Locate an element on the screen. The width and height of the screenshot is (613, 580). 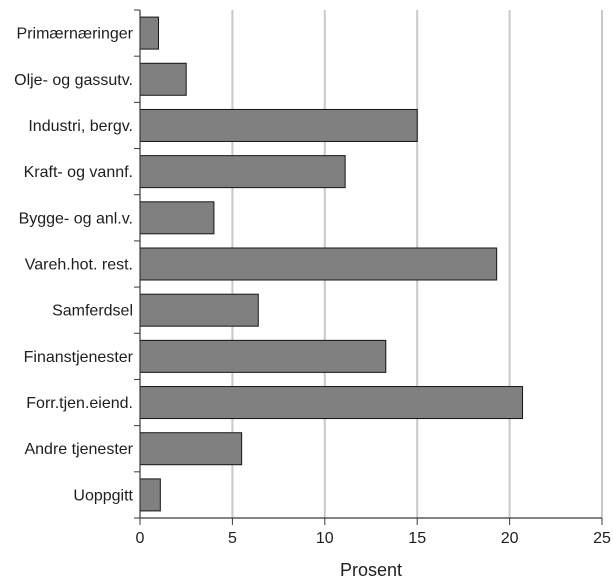
x-tick-label: 20 is located at coordinates (510, 538).